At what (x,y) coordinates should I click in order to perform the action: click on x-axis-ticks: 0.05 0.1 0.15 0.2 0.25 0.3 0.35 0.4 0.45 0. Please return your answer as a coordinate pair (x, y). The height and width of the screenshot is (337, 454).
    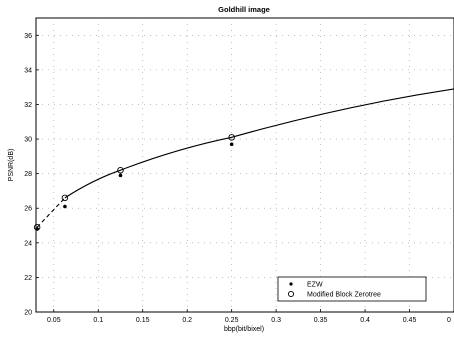
    Looking at the image, I should click on (250, 316).